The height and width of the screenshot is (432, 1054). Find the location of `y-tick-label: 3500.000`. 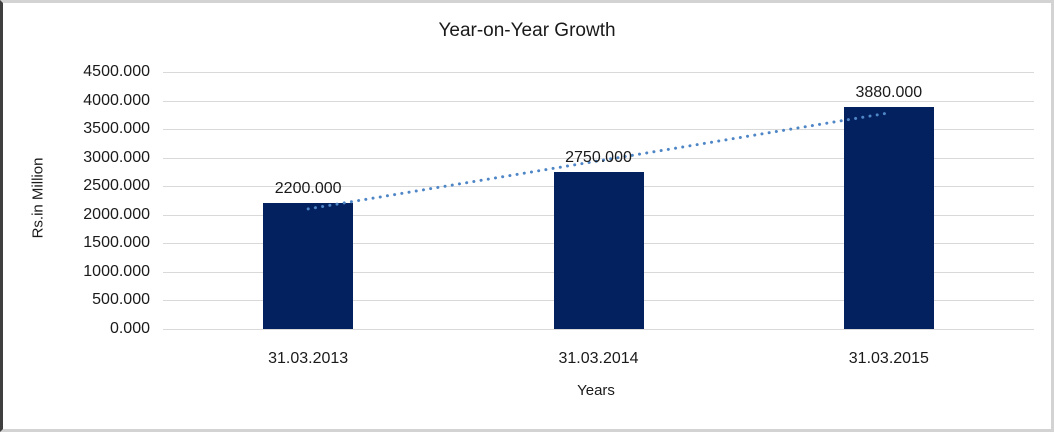

y-tick-label: 3500.000 is located at coordinates (116, 129).